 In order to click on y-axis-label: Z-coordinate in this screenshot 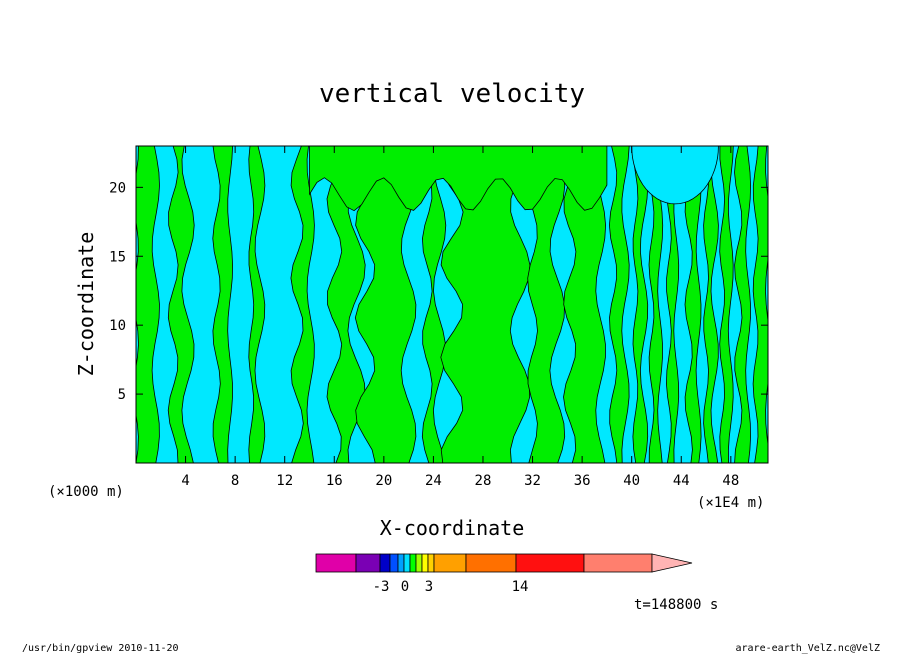, I will do `click(86, 304)`.